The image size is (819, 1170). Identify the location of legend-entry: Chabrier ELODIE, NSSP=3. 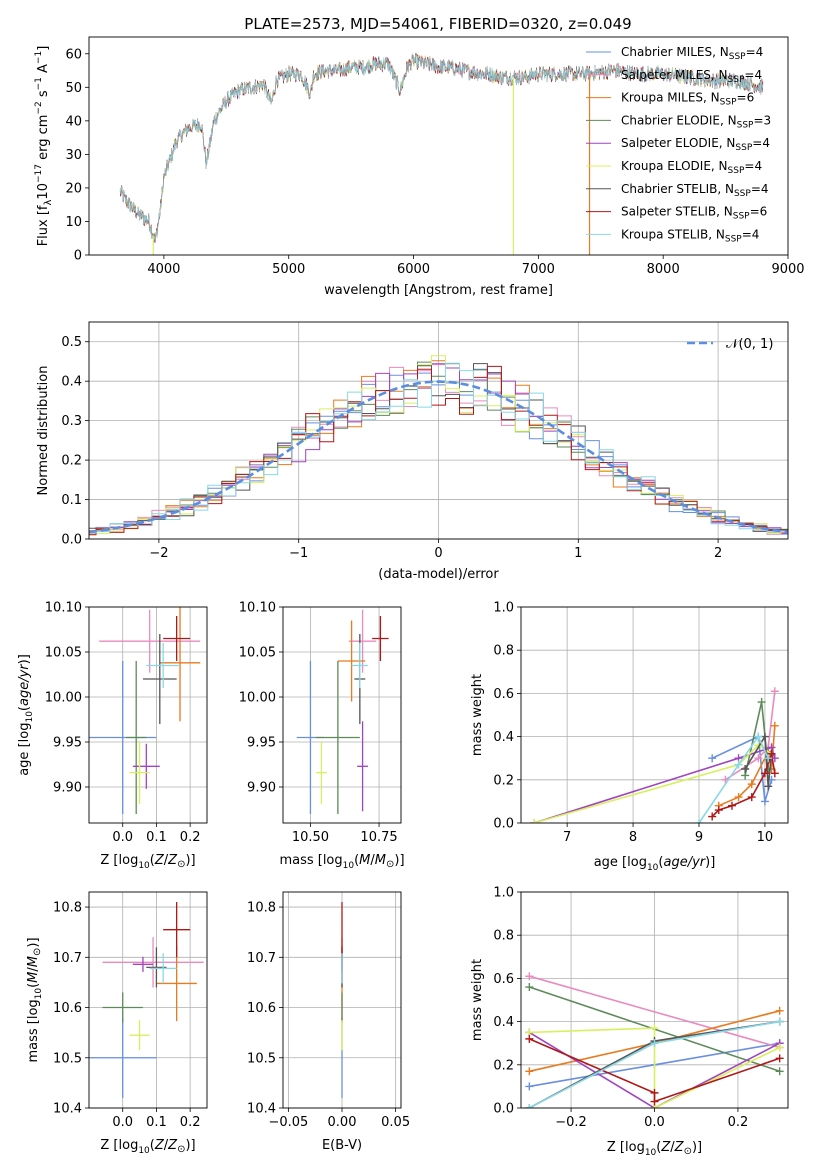
(696, 121).